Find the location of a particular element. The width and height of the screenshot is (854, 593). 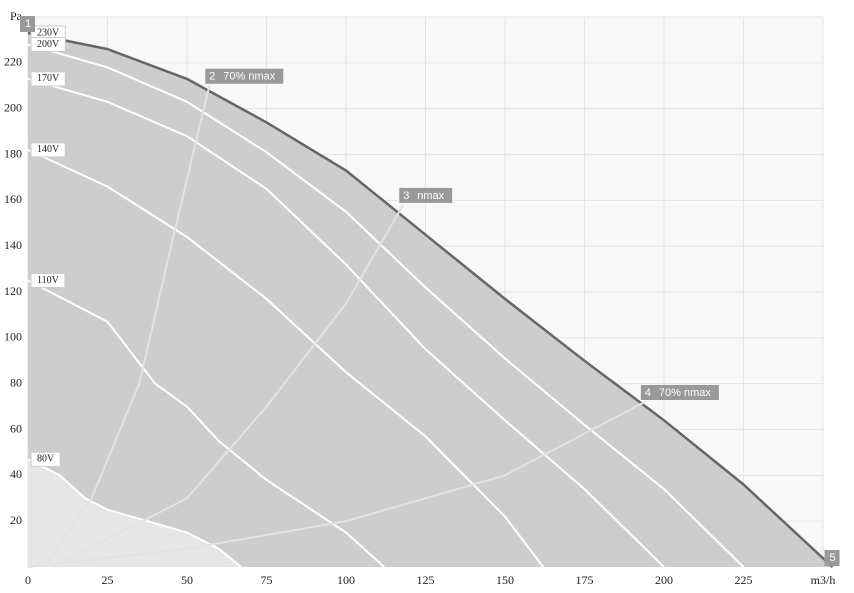

x-tick-label: 125 is located at coordinates (426, 580).